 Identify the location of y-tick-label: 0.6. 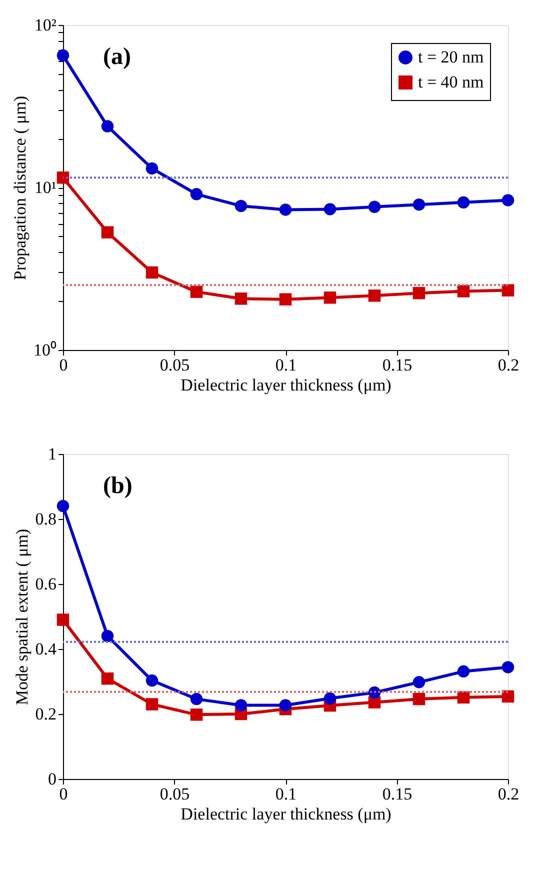
(45, 584).